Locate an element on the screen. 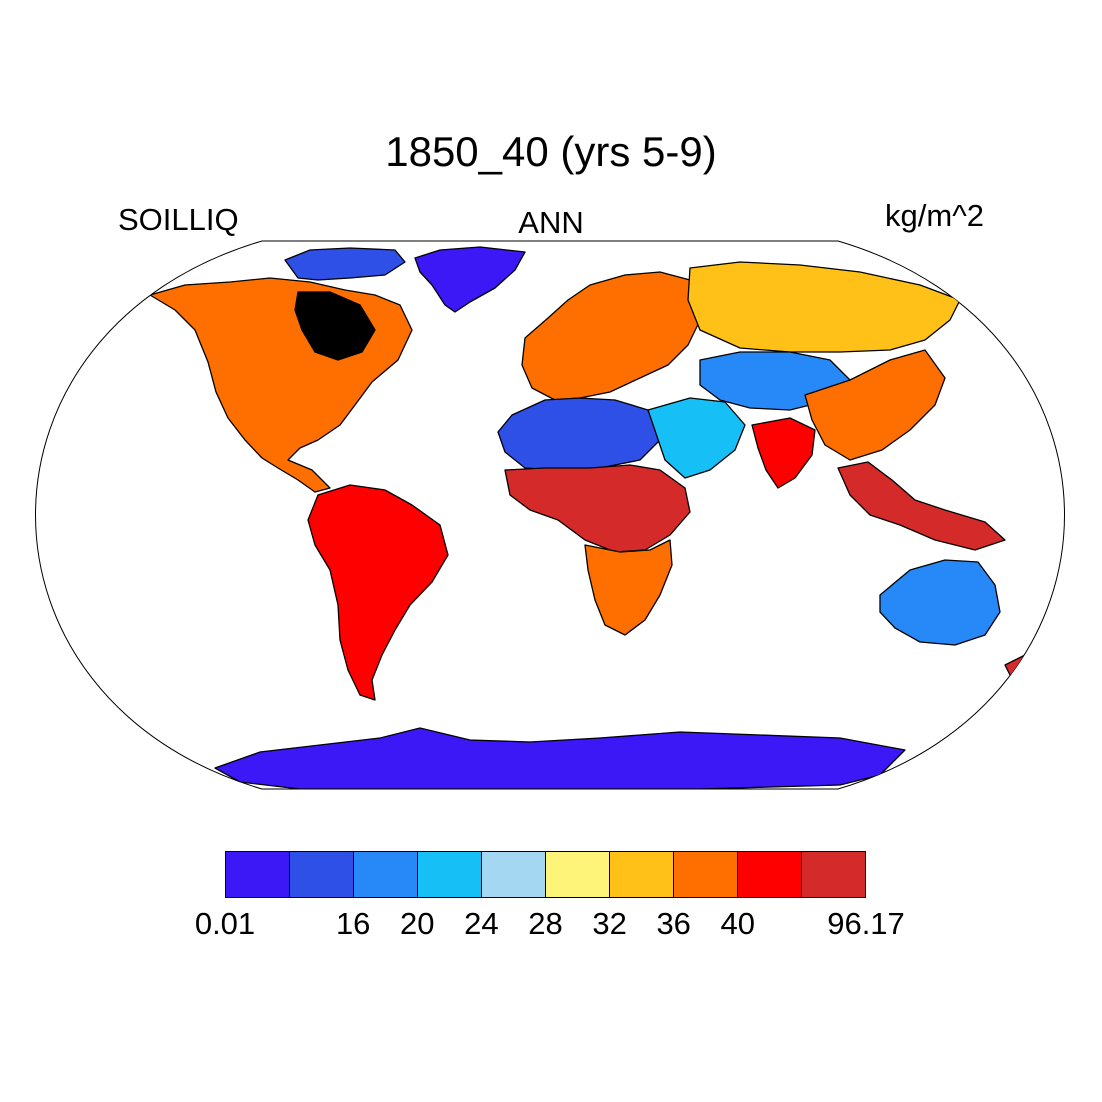 Image resolution: width=1102 pixels, height=1102 pixels. units-label: kg/m^2 is located at coordinates (934, 215).